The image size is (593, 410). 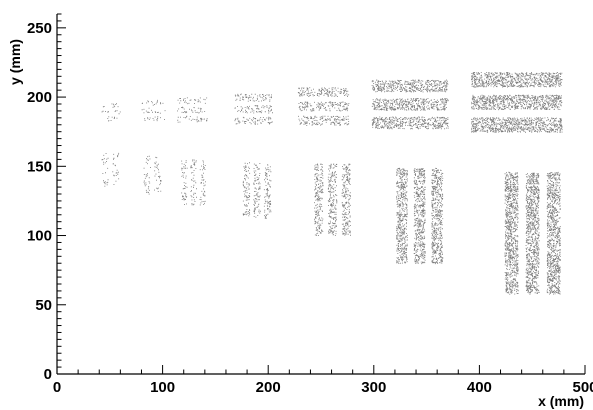 I want to click on y-tick-label: 100, so click(x=39, y=236).